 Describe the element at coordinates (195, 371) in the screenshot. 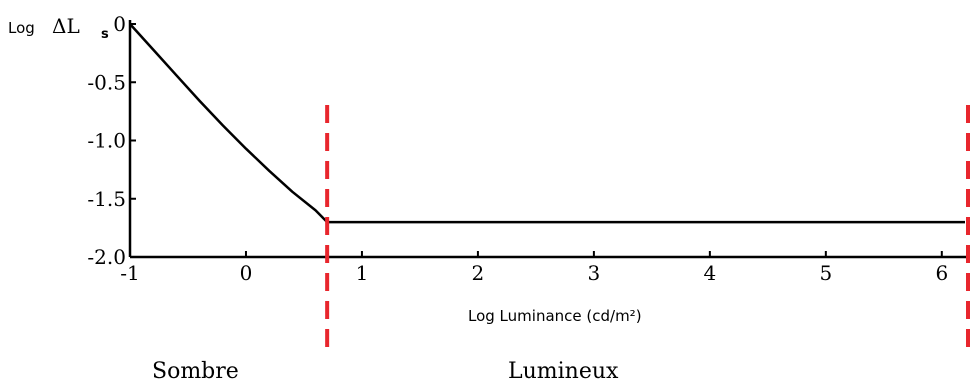

I see `region-label-sombre: Sombre` at that location.